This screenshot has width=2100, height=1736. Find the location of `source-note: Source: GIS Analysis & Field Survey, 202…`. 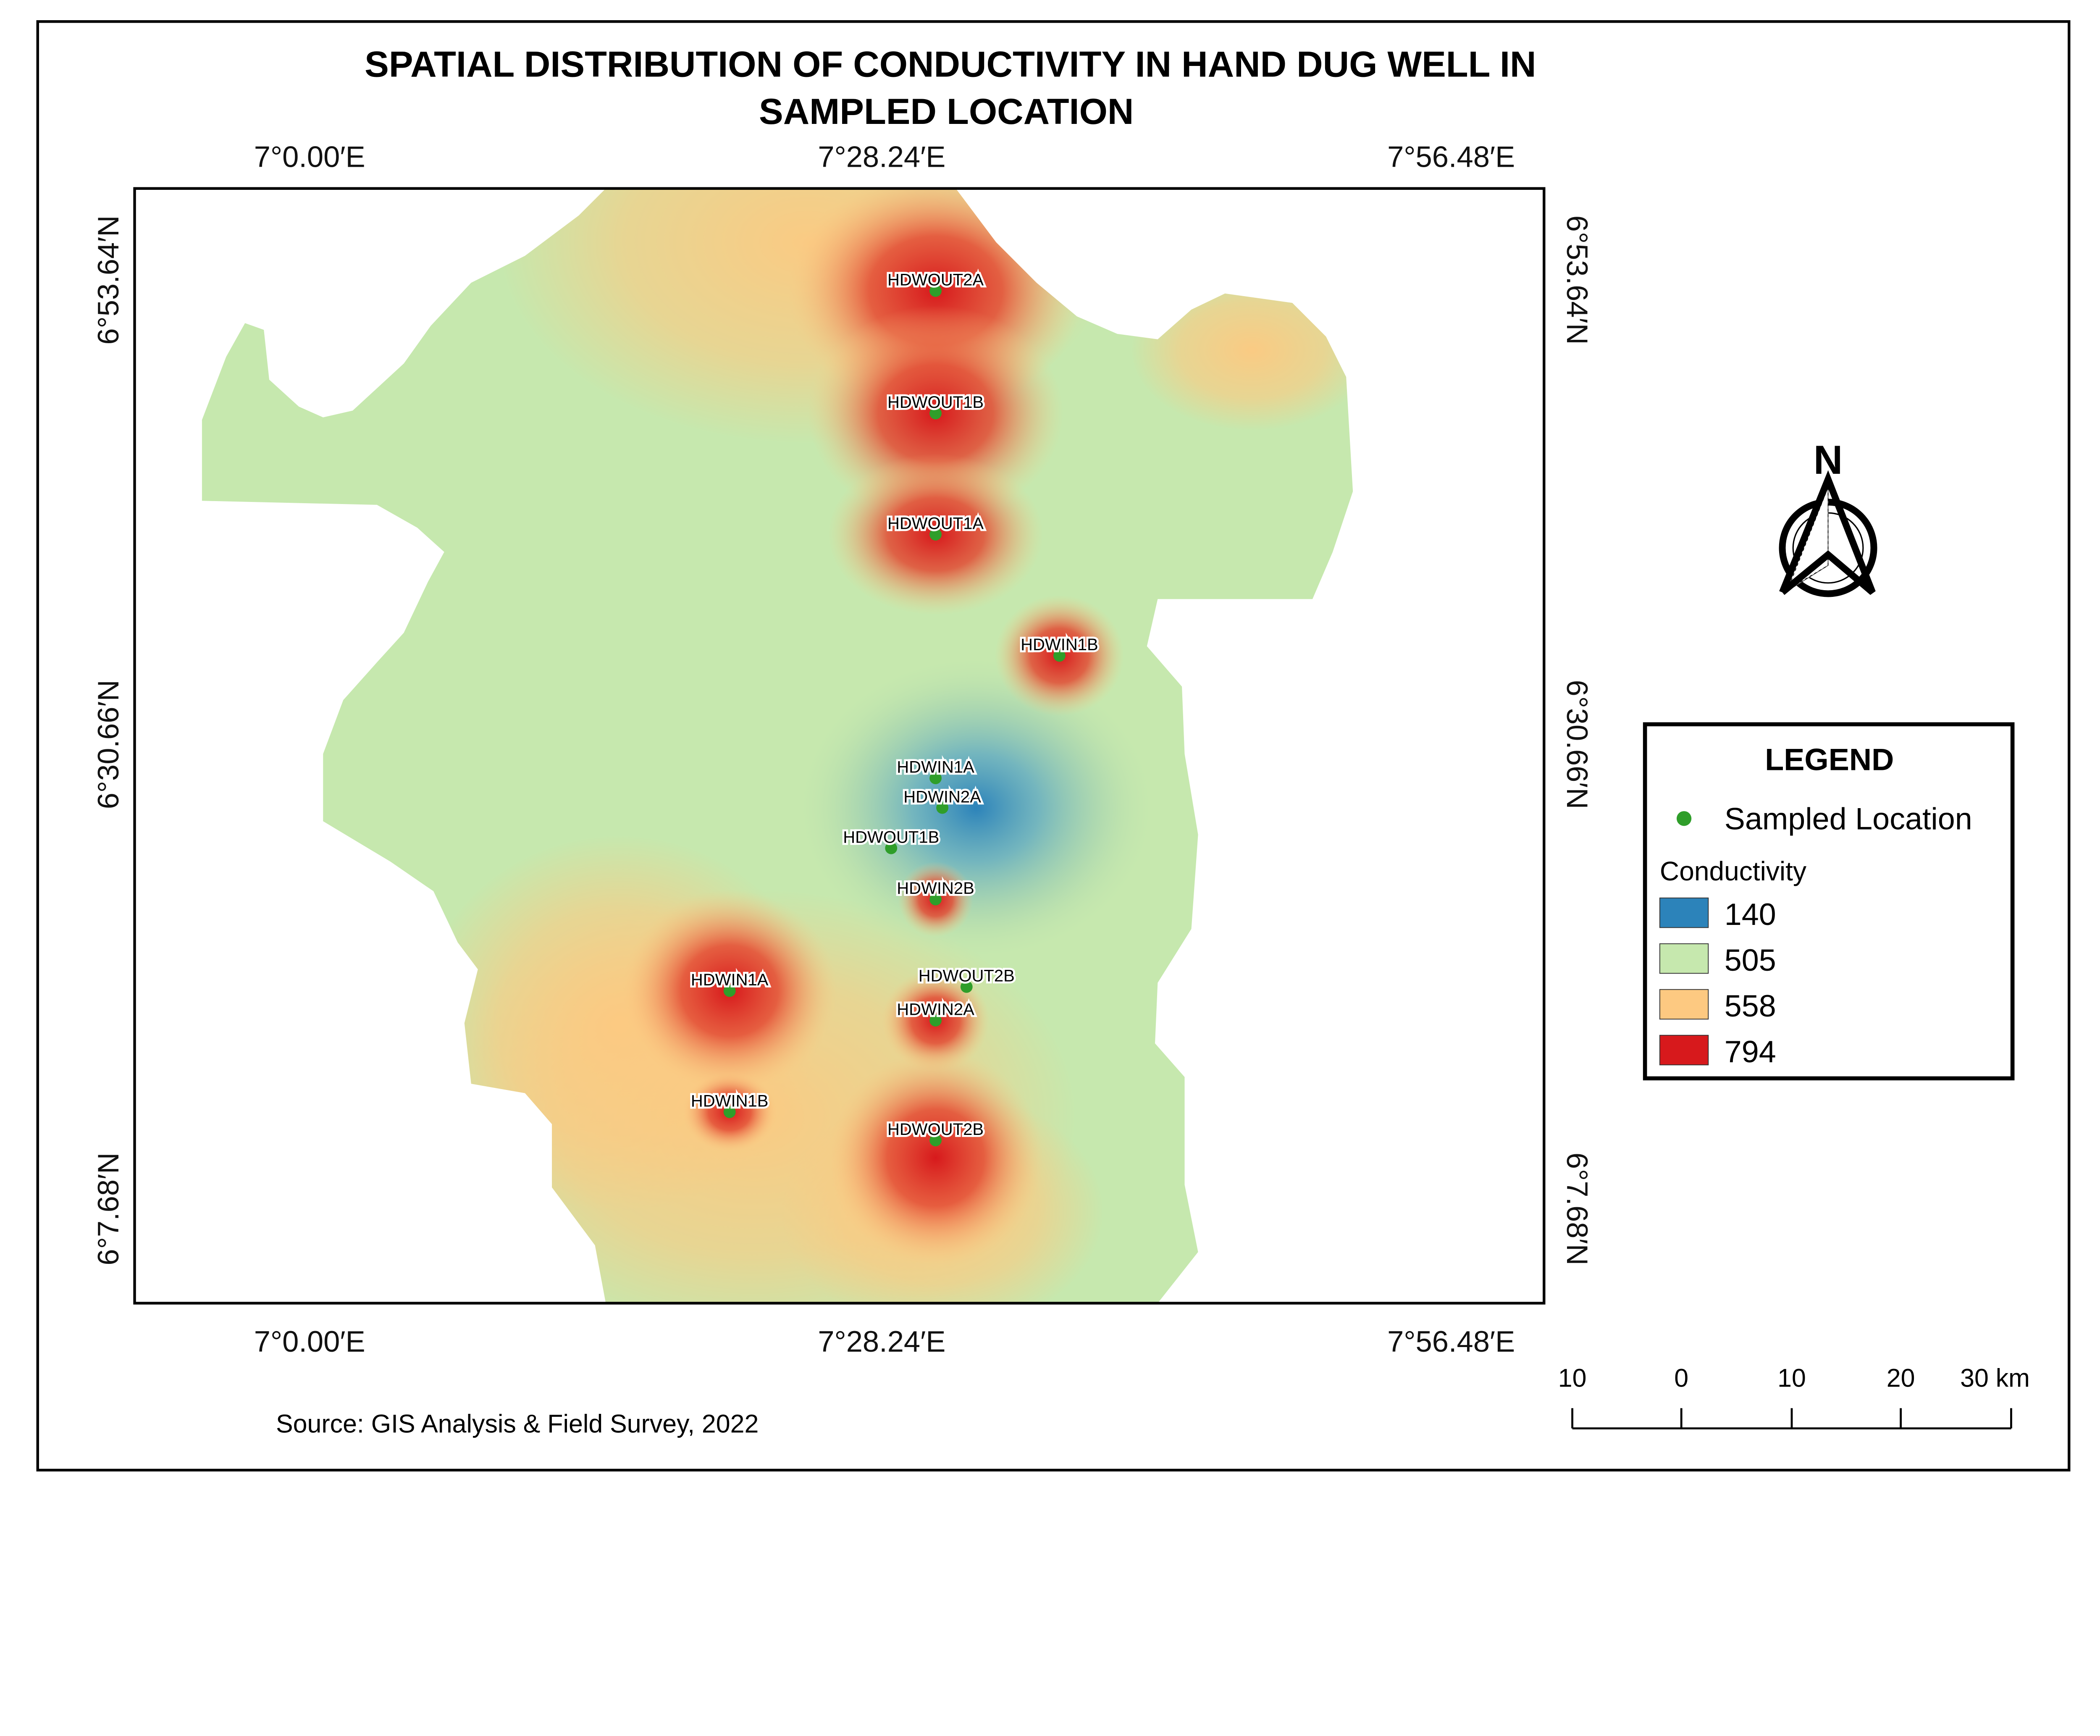

source-note: Source: GIS Analysis & Field Survey, 202… is located at coordinates (517, 1423).